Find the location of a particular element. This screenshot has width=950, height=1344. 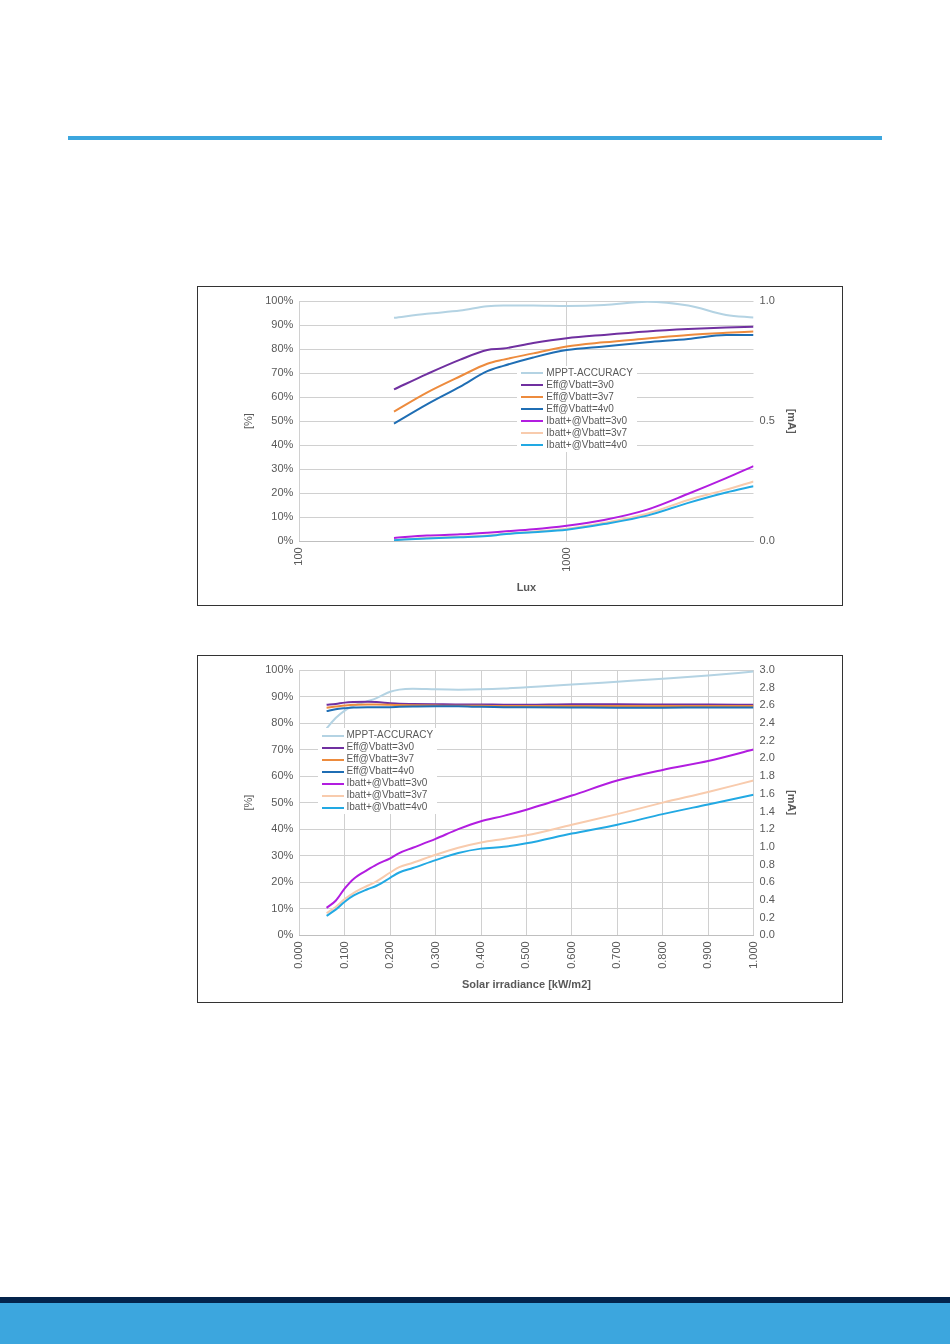

x-axis-title: Solar irradiance [kW/m2] is located at coordinates (526, 984).